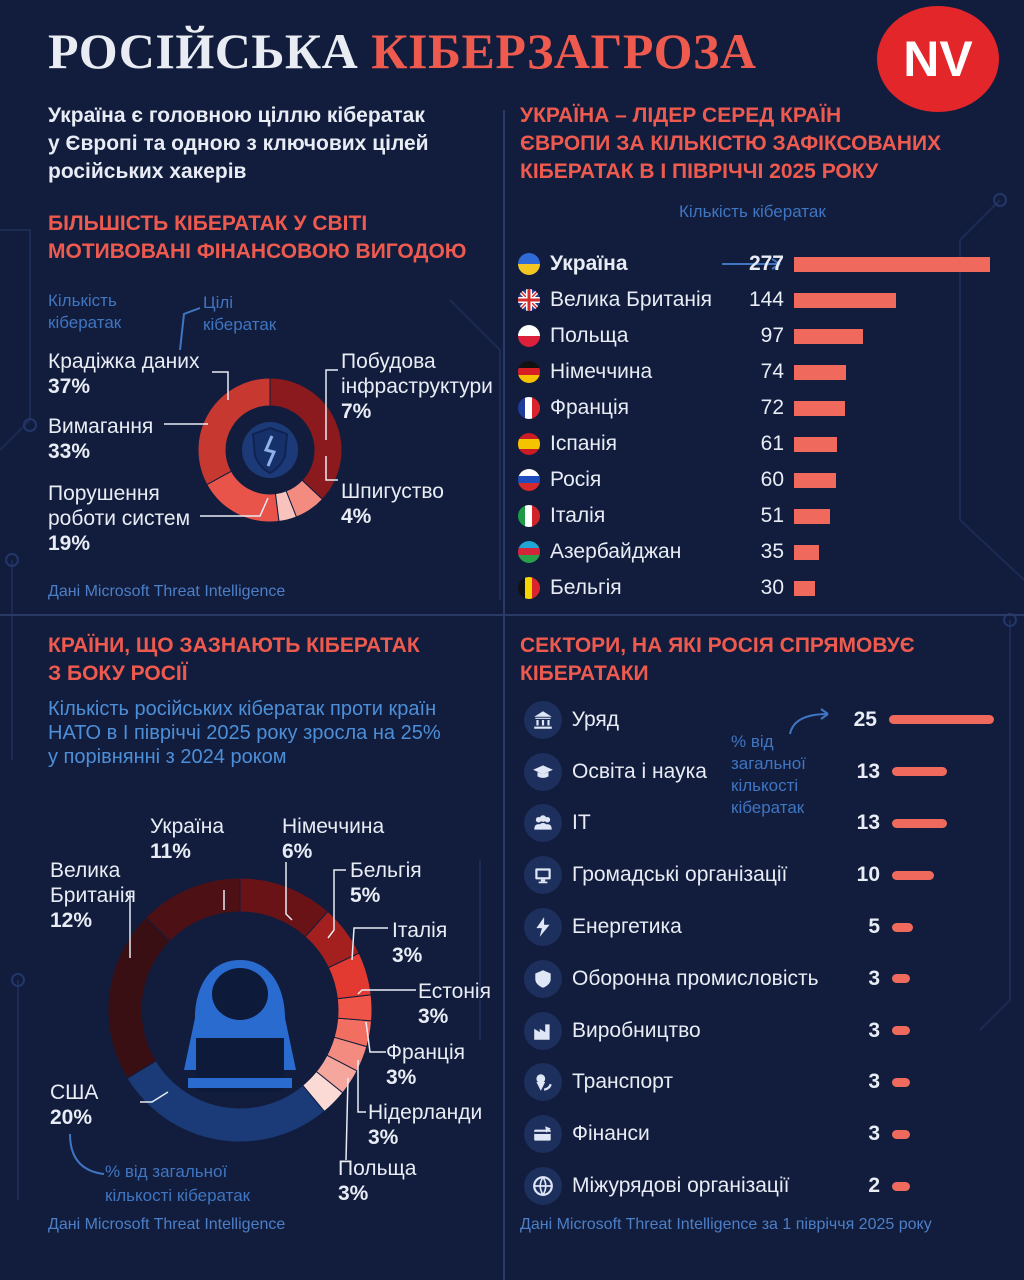 This screenshot has height=1280, width=1024. I want to click on ranking-row: Німеччина 74, so click(758, 372).